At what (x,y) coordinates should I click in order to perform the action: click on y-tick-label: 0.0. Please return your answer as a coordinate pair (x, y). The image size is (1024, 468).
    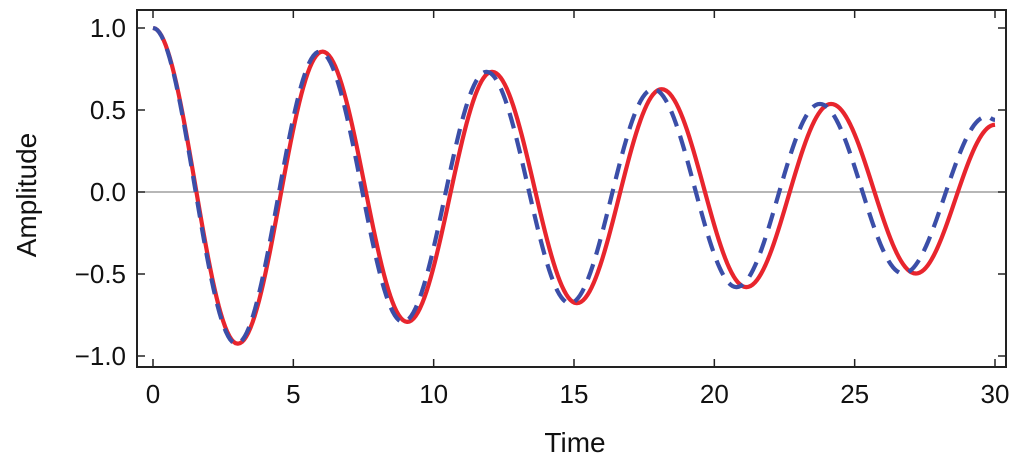
    Looking at the image, I should click on (108, 192).